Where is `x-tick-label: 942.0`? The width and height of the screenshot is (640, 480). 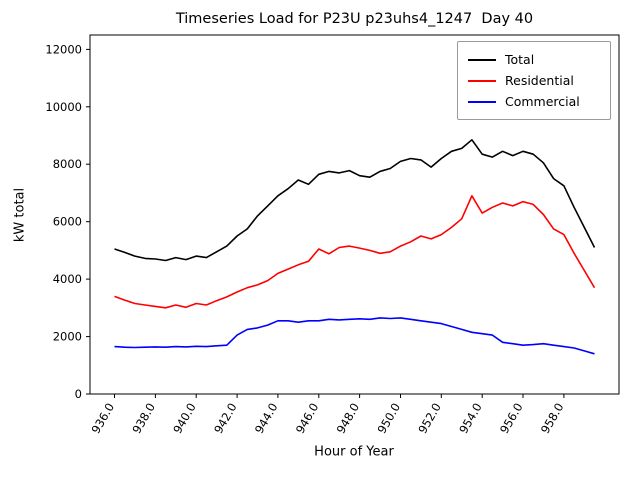 x-tick-label: 942.0 is located at coordinates (225, 419).